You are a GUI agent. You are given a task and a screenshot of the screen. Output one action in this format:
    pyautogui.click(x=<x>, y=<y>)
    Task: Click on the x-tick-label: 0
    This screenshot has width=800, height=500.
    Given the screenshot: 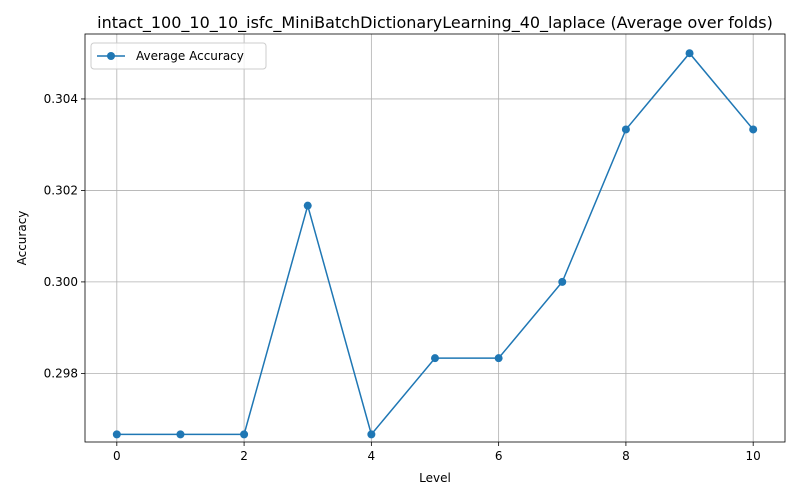 What is the action you would take?
    pyautogui.click(x=117, y=456)
    